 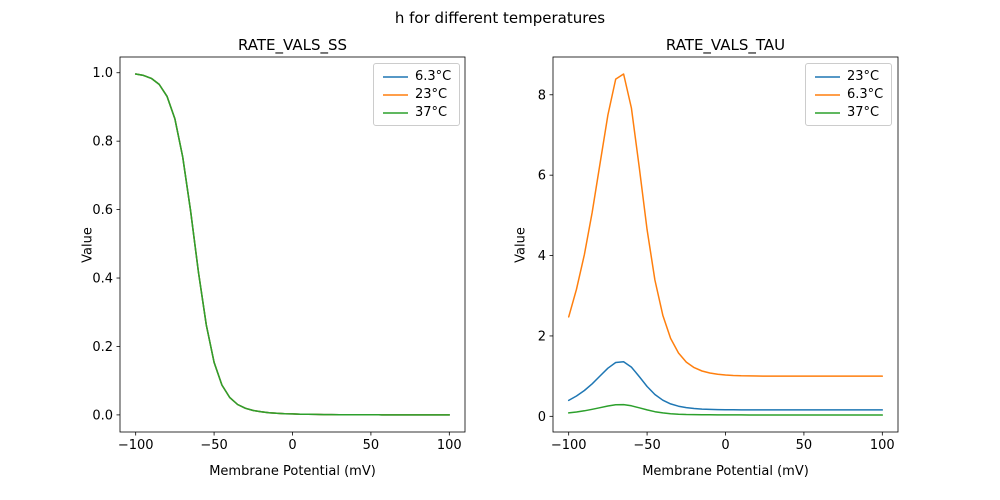 I want to click on y-axis-label-left: Value, so click(x=88, y=245).